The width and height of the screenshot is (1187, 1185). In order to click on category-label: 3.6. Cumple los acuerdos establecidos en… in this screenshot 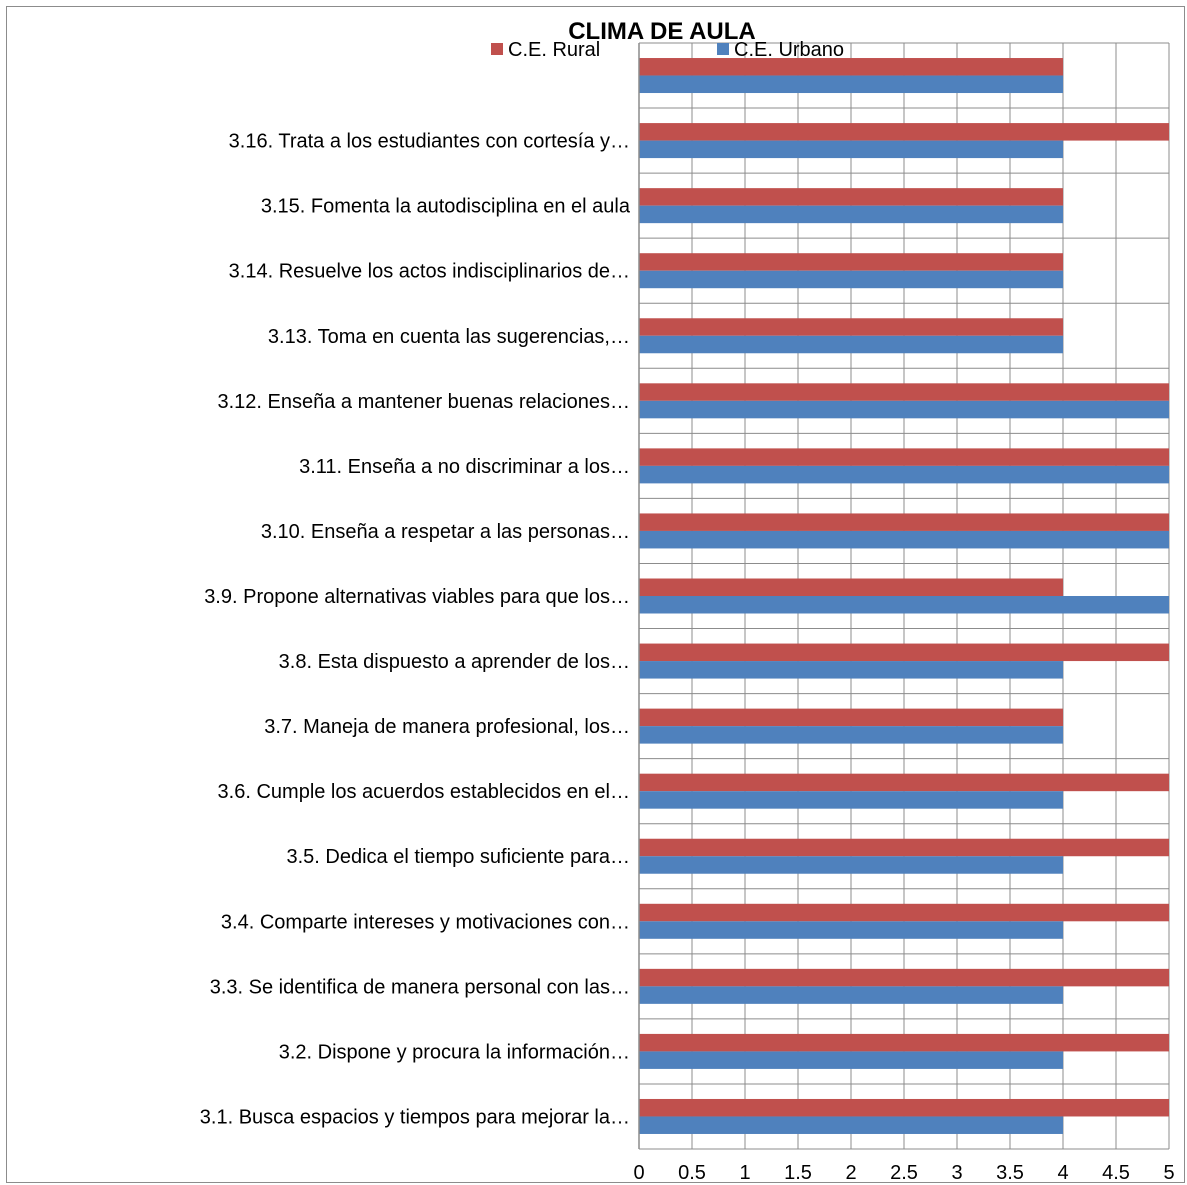, I will do `click(424, 792)`.